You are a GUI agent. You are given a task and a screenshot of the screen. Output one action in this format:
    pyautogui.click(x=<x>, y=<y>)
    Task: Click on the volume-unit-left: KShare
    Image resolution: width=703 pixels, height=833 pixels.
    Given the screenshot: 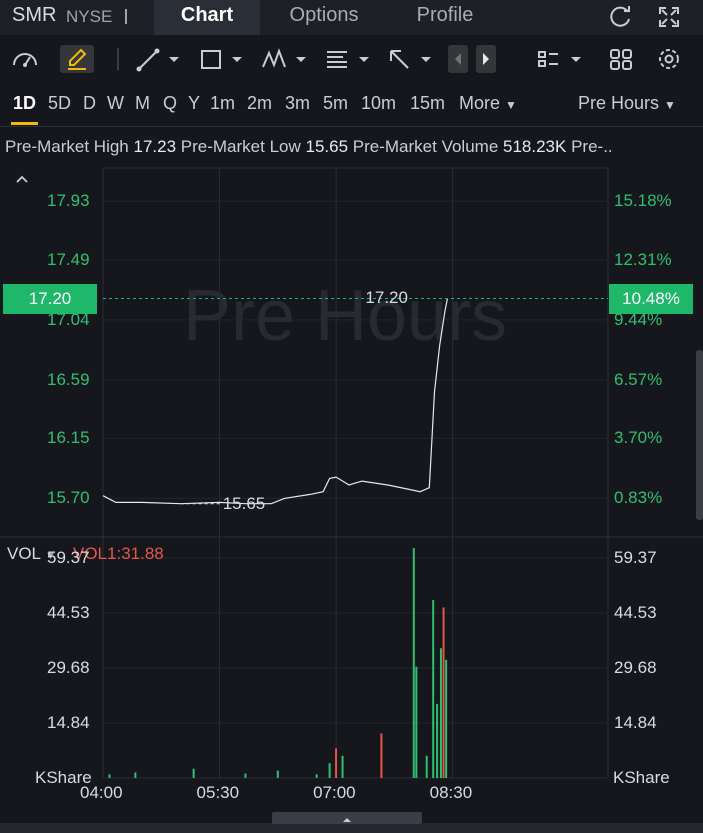 What is the action you would take?
    pyautogui.click(x=63, y=777)
    